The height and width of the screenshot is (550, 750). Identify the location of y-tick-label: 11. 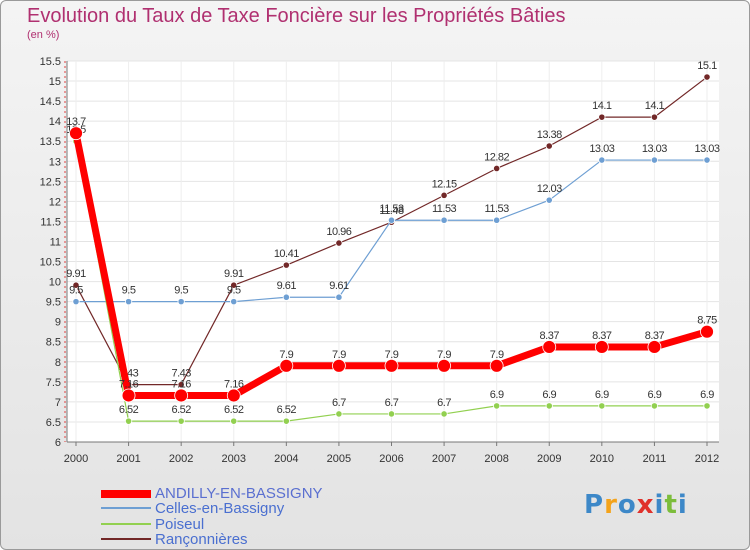
(55, 242).